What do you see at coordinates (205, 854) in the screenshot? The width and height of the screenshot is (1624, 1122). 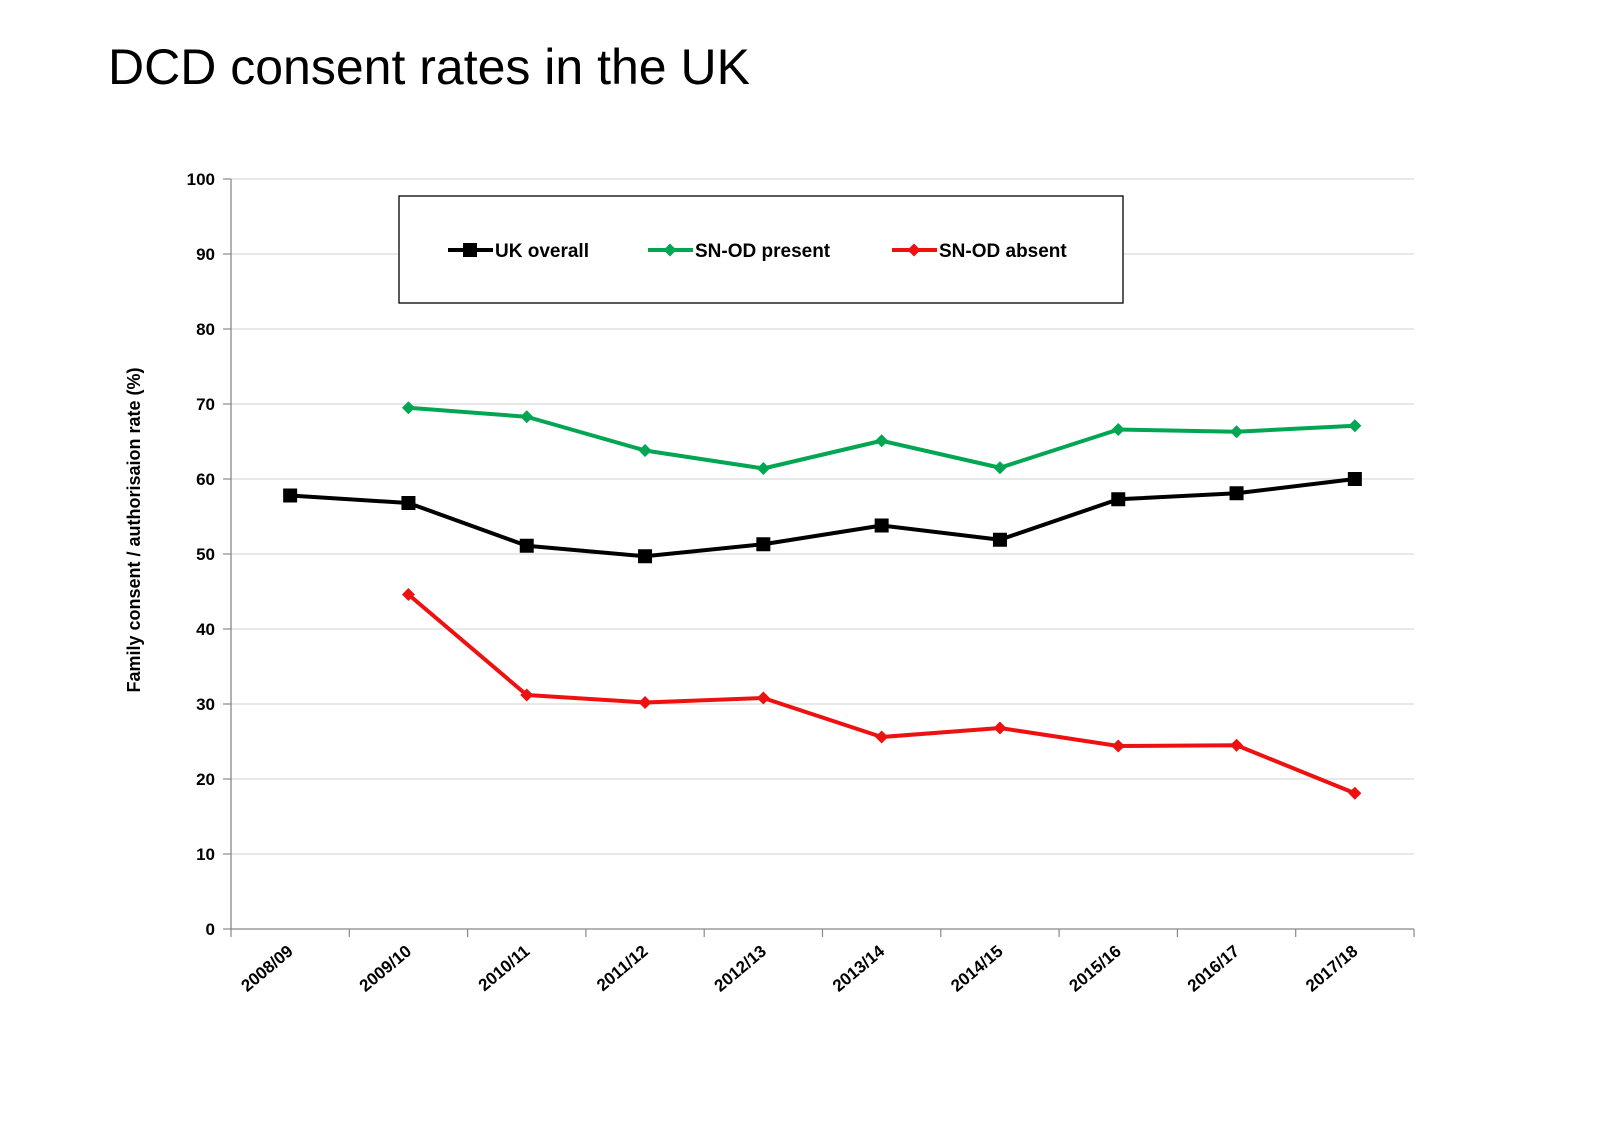 I see `y-tick-label: 10` at bounding box center [205, 854].